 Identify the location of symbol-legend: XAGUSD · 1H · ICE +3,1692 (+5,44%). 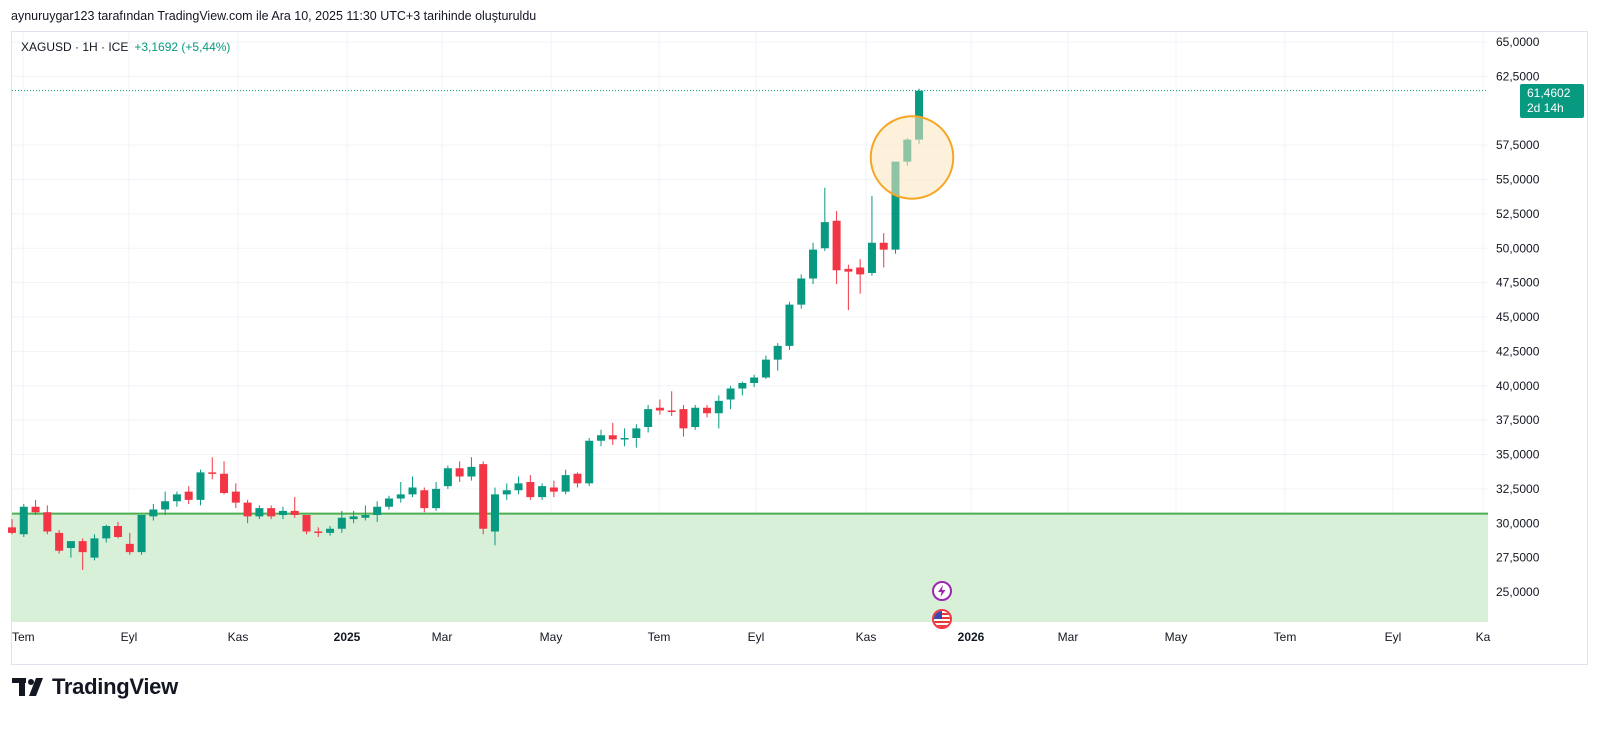
(125, 47).